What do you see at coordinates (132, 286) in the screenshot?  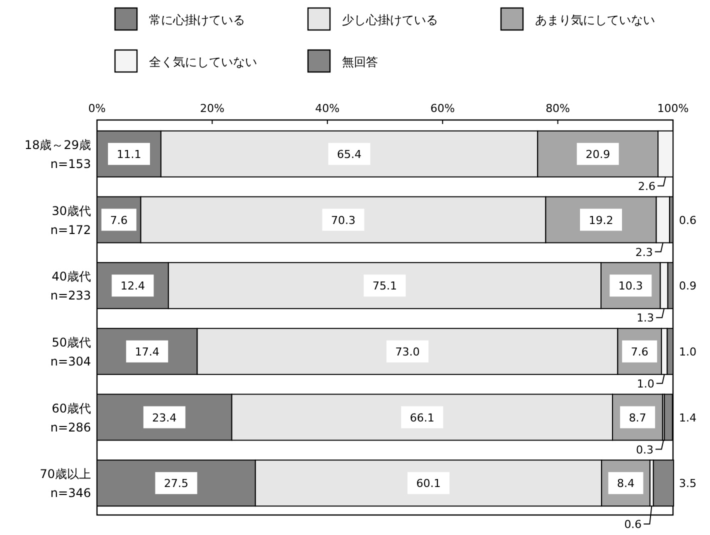 I see `data-label: 12.4` at bounding box center [132, 286].